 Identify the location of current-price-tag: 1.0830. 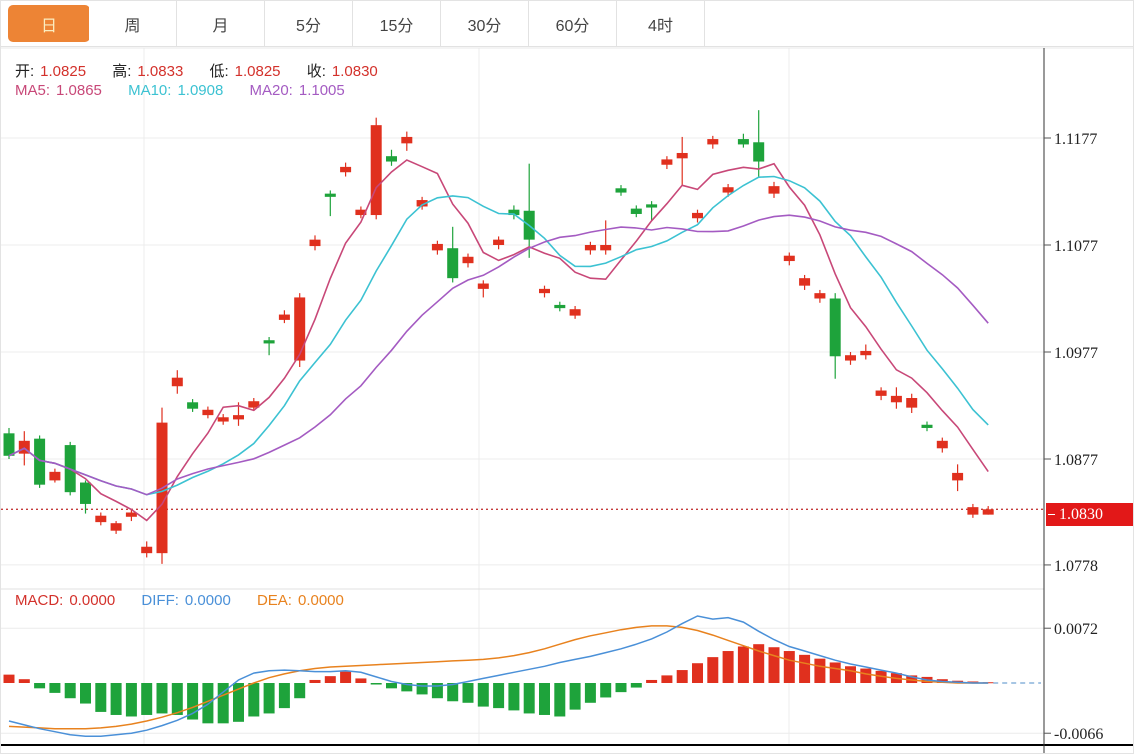
(1089, 514).